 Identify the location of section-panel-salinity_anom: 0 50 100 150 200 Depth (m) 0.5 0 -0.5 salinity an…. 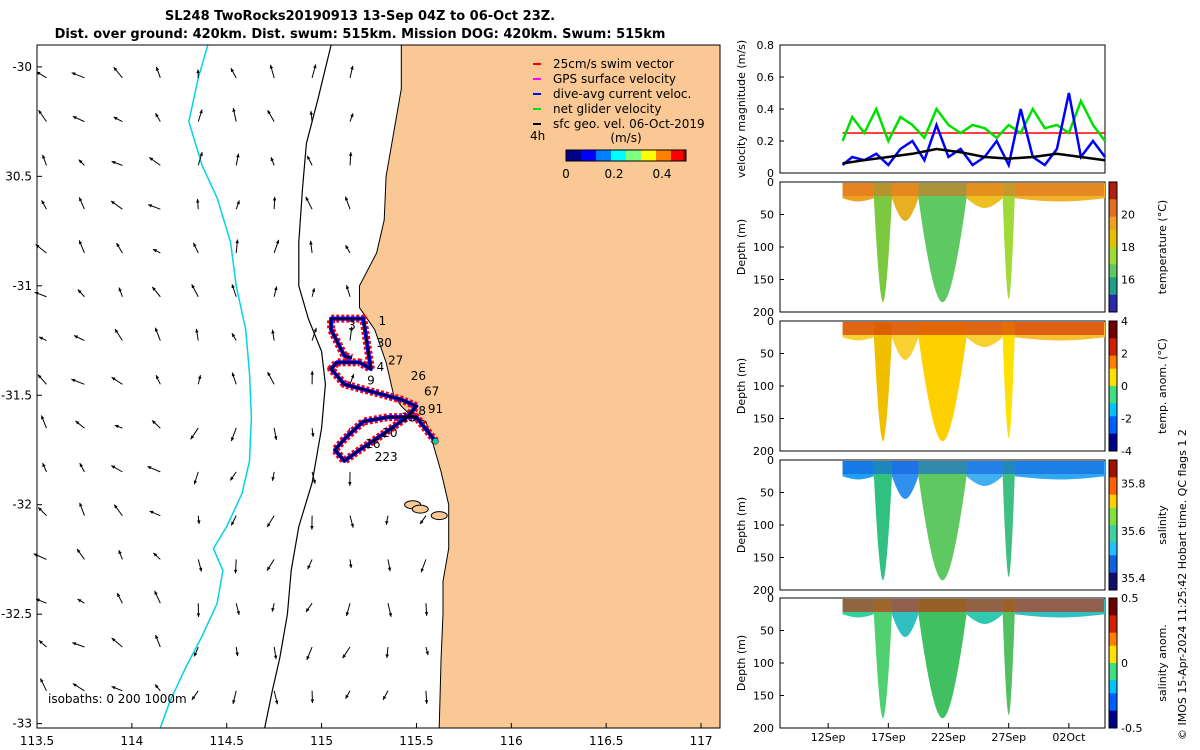
(952, 663).